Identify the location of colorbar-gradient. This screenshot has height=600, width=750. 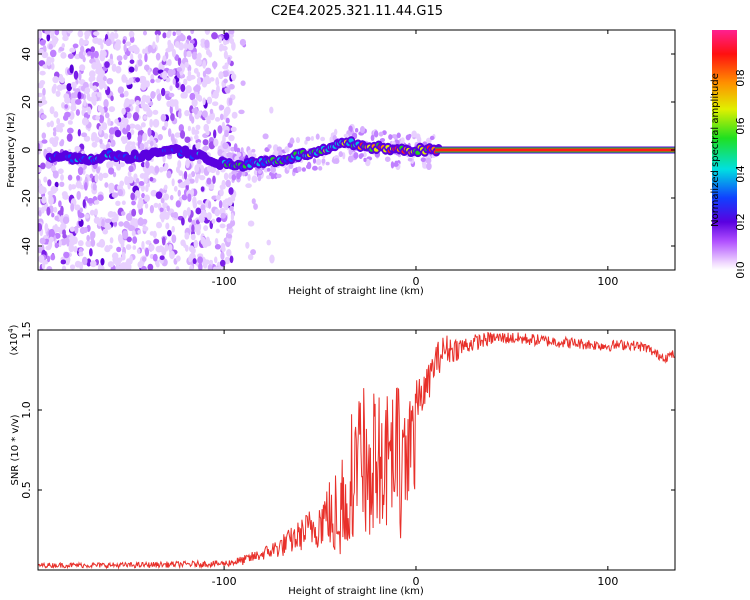
(724, 150).